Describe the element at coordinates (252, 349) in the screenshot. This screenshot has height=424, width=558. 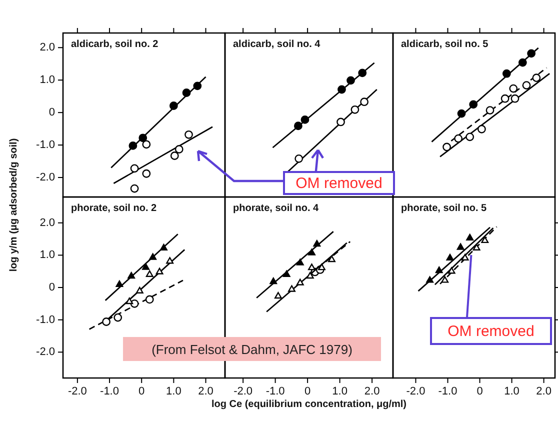
I see `caption-box: (From Felsot & Dahm, JAFC 1979)` at that location.